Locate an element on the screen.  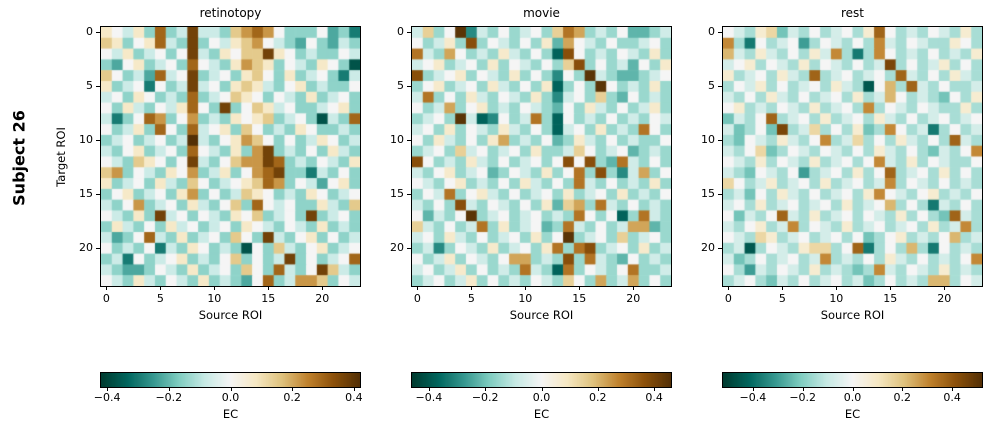
panel-title: rest is located at coordinates (852, 13).